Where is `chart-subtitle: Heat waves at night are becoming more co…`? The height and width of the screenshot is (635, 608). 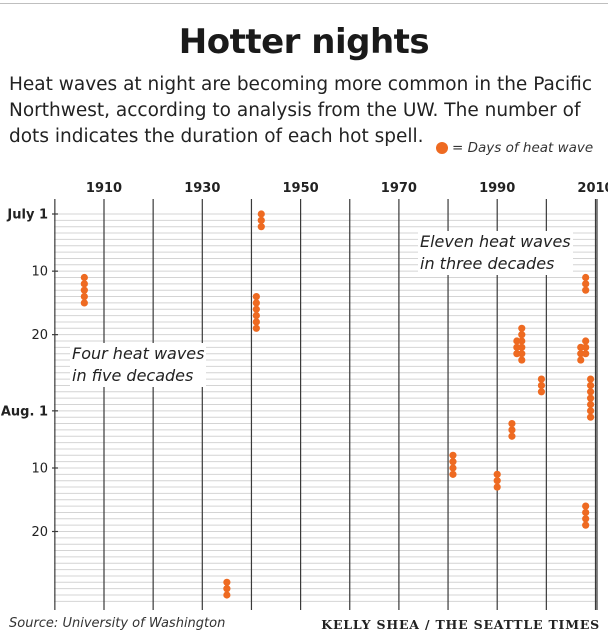 chart-subtitle: Heat waves at night are becoming more co… is located at coordinates (300, 110).